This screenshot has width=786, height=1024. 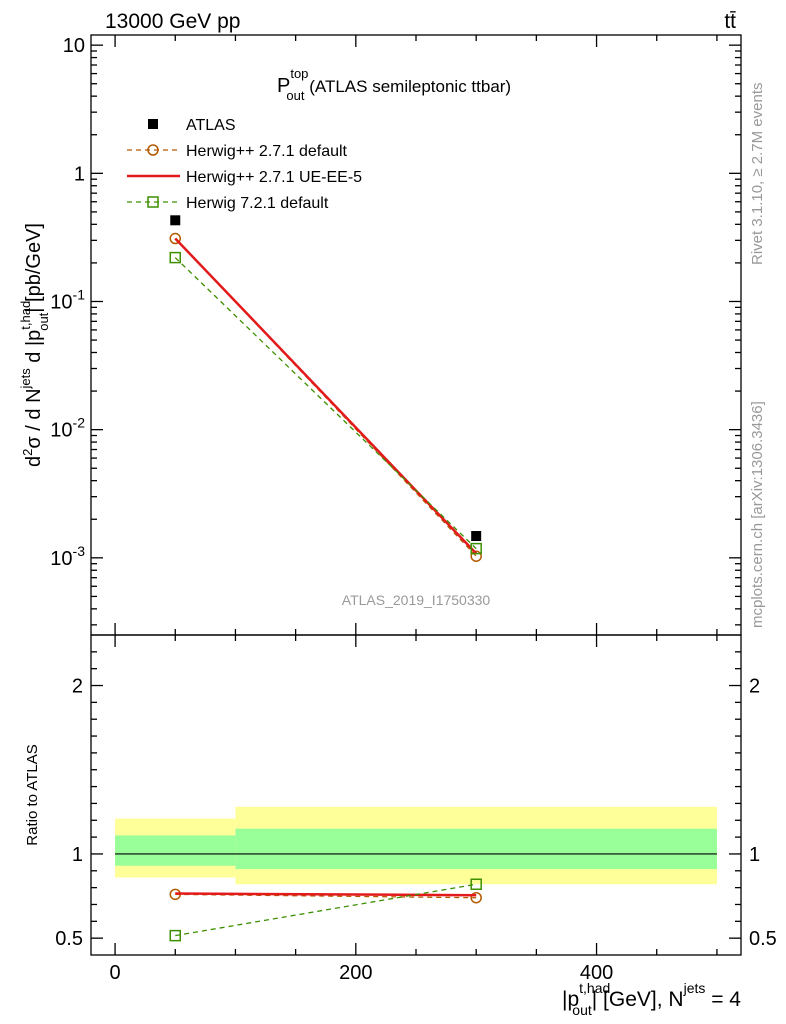 What do you see at coordinates (211, 125) in the screenshot?
I see `legend-label-atlas: ATLAS` at bounding box center [211, 125].